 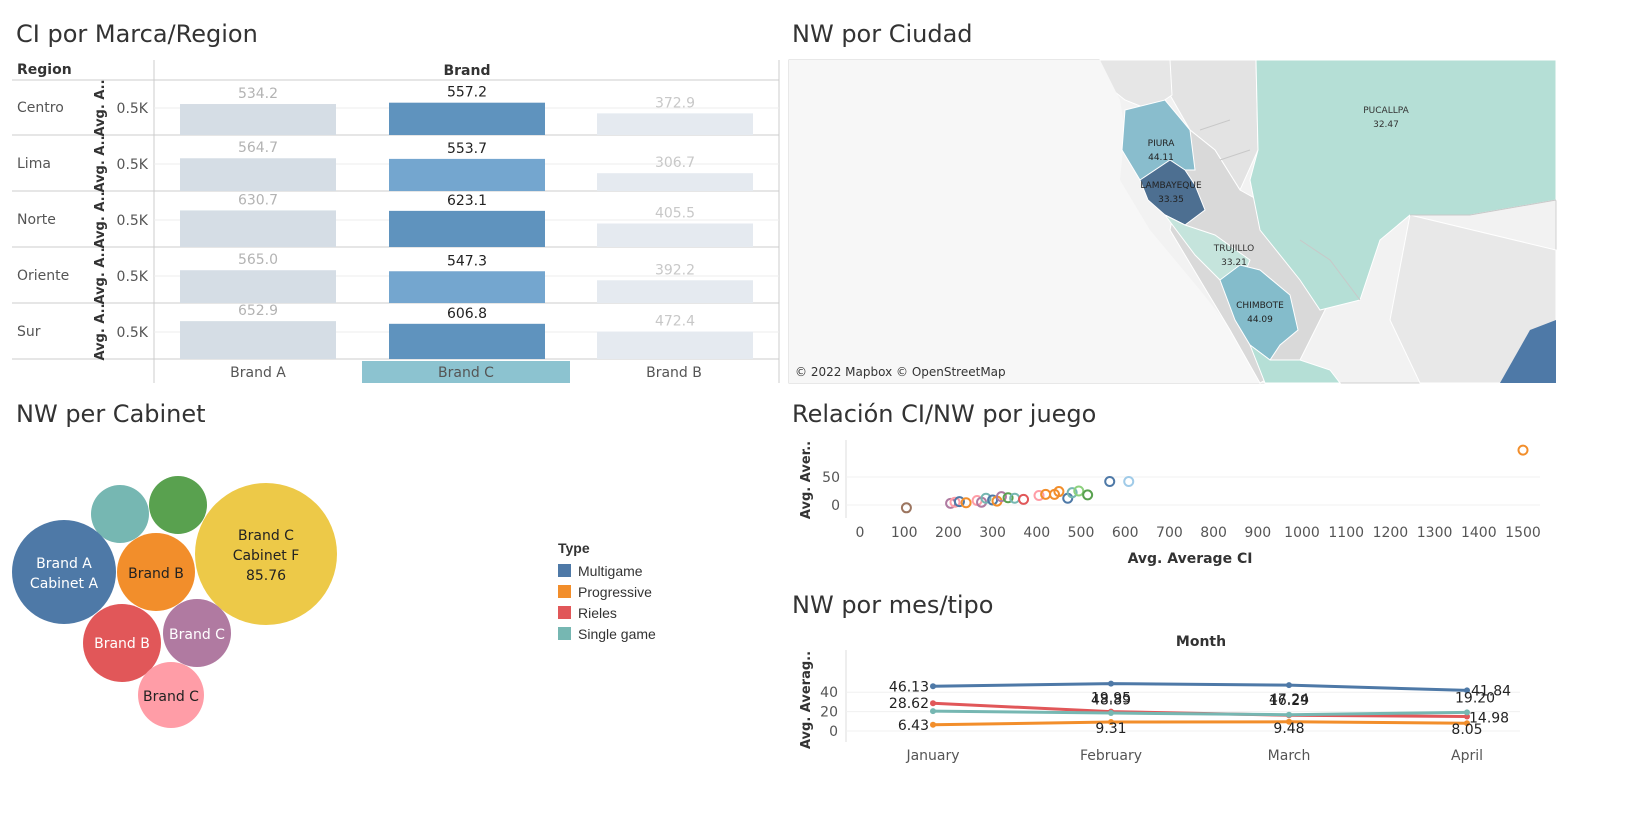 I want to click on map-region-south, so click(x=1295, y=363).